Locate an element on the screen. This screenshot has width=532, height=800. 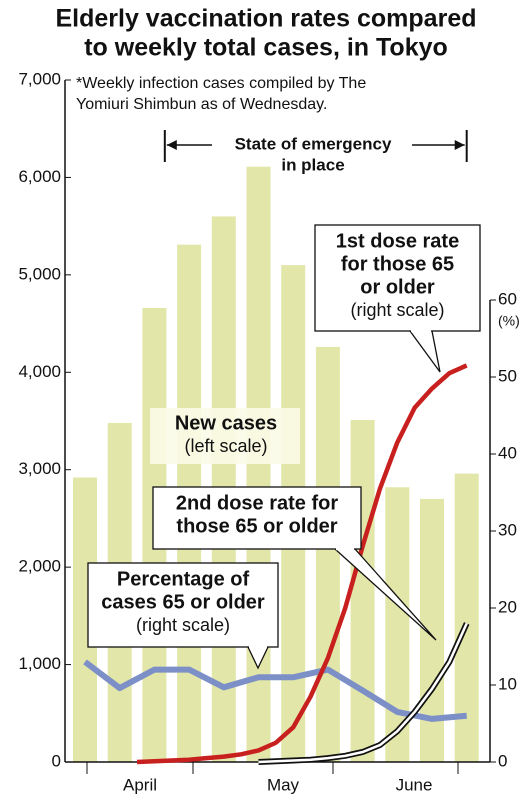
emergency-label-bg is located at coordinates (312, 145).